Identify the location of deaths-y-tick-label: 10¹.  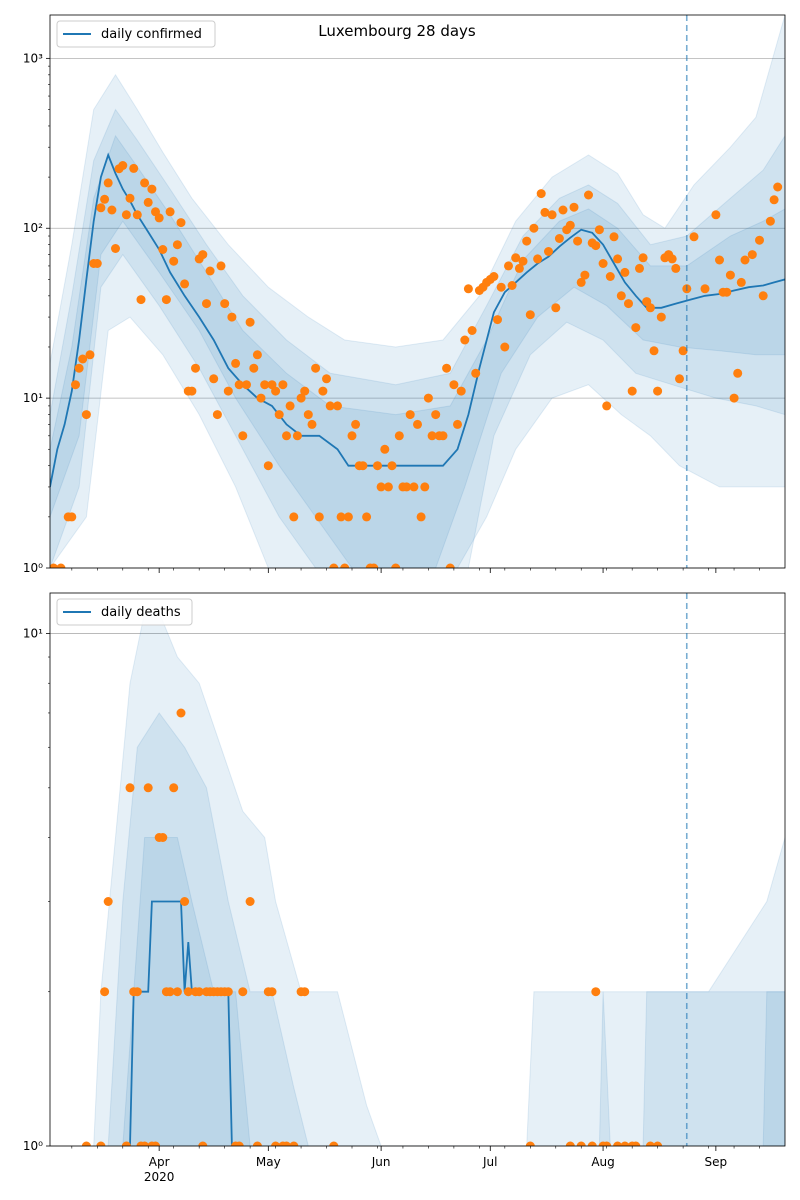
(33, 634).